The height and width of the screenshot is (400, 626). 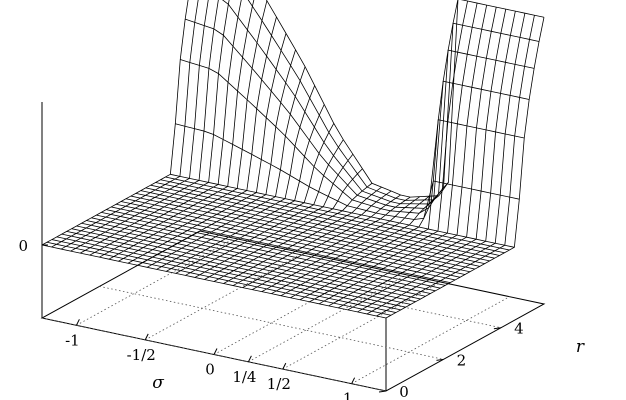 I want to click on y-tick-label: 0, so click(x=404, y=391).